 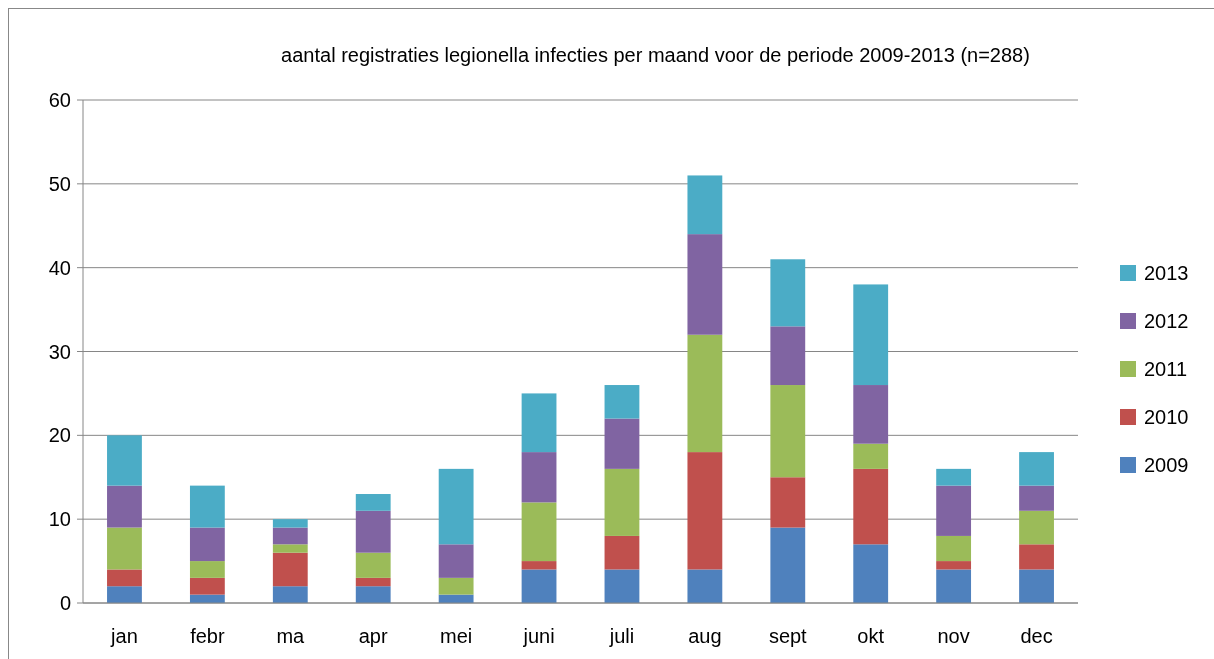 What do you see at coordinates (1166, 465) in the screenshot?
I see `legend-label: 2009` at bounding box center [1166, 465].